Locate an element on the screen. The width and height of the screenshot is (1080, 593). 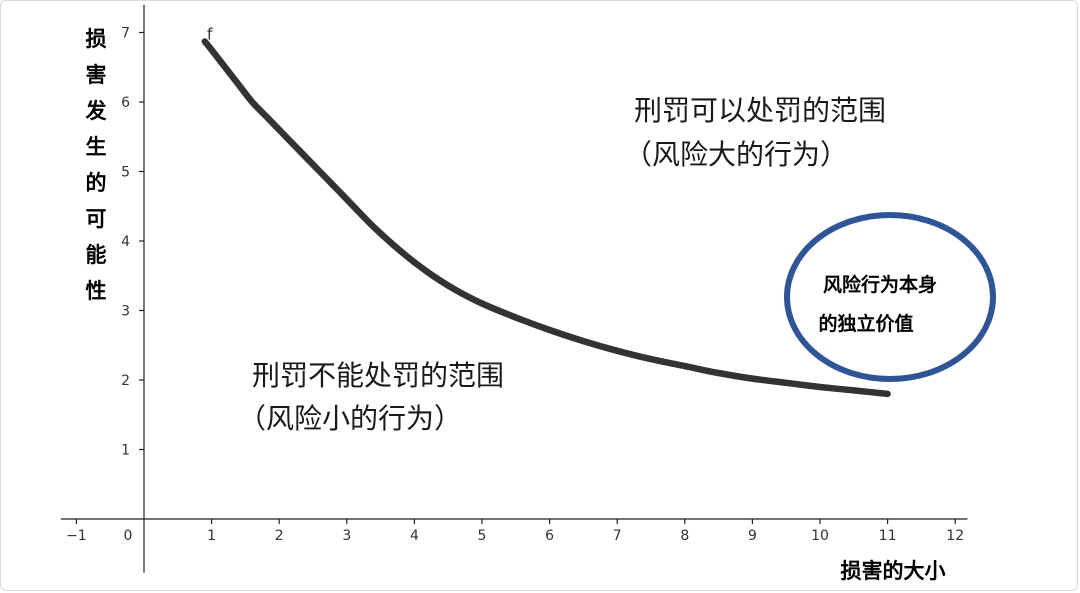
lower-region-sublabel: （风险小的行为） is located at coordinates (350, 418).